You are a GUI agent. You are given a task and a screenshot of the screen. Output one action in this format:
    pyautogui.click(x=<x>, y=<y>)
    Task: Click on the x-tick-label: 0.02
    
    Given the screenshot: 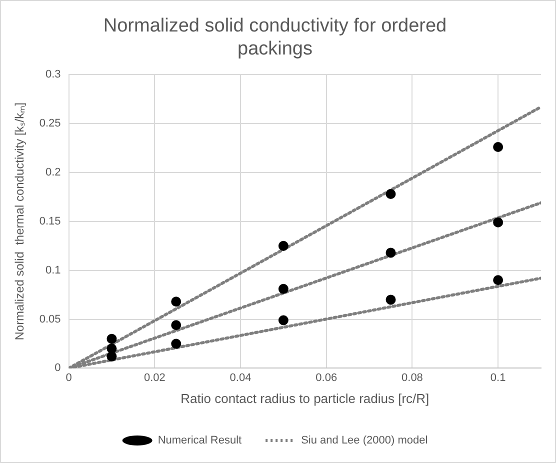 What is the action you would take?
    pyautogui.click(x=155, y=378)
    